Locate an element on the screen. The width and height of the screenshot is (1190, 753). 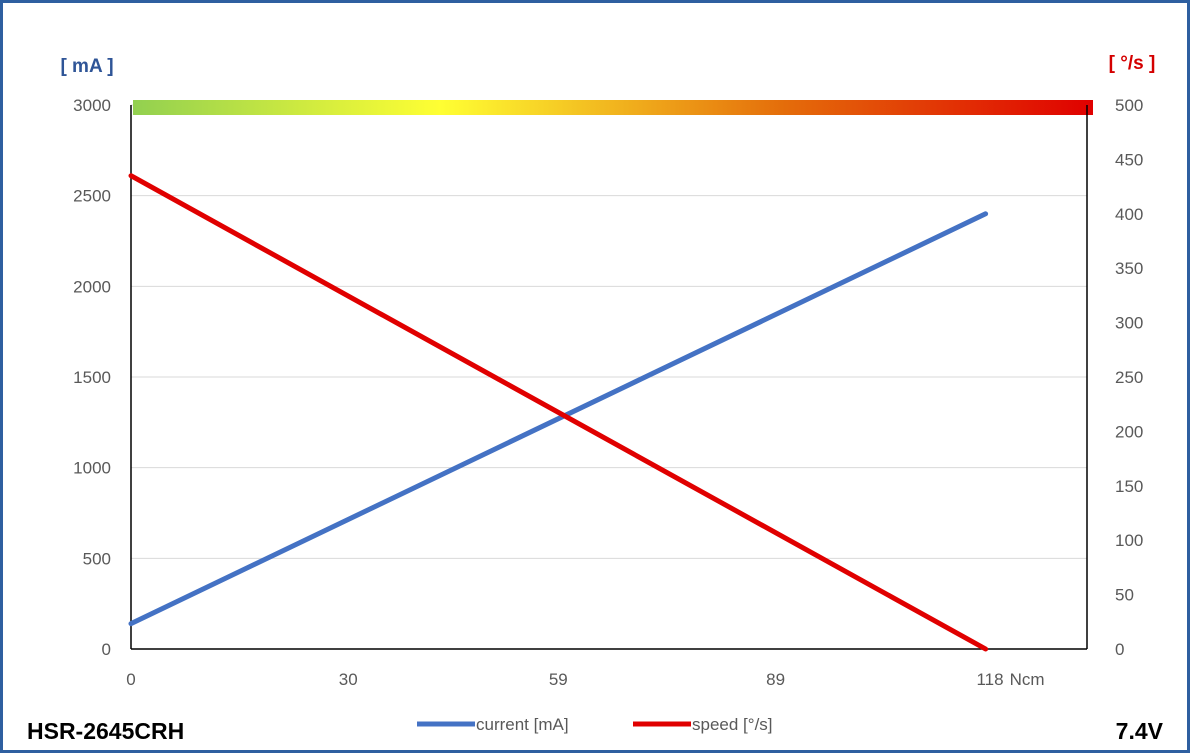
right-axis-tick-label: 500 is located at coordinates (1129, 105).